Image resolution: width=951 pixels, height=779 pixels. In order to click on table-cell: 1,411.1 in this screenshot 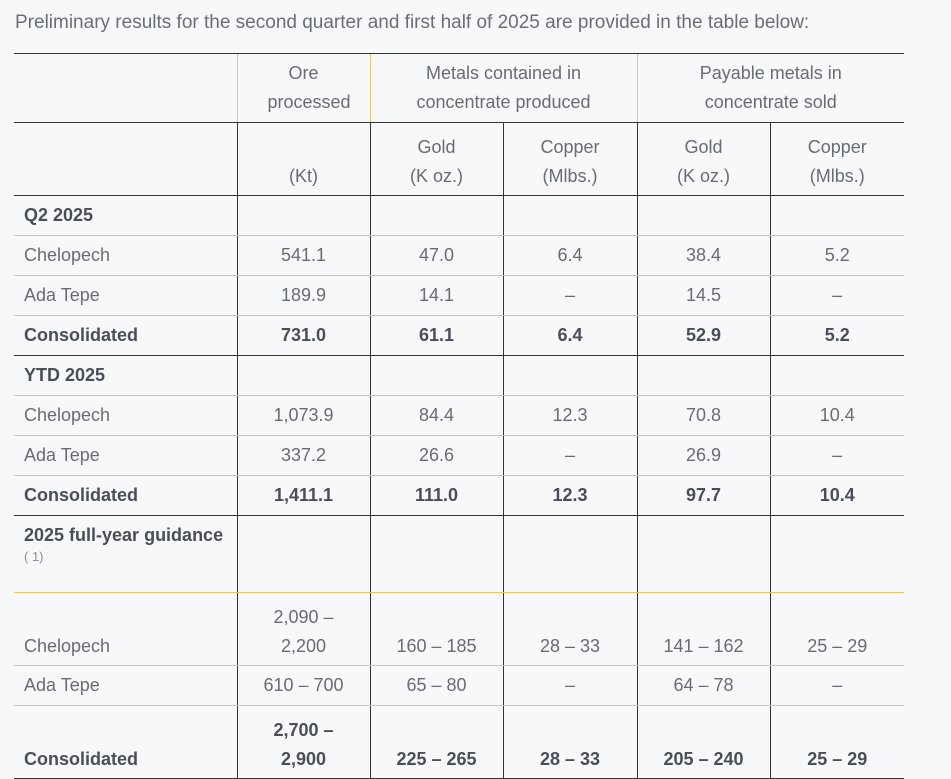, I will do `click(303, 495)`.